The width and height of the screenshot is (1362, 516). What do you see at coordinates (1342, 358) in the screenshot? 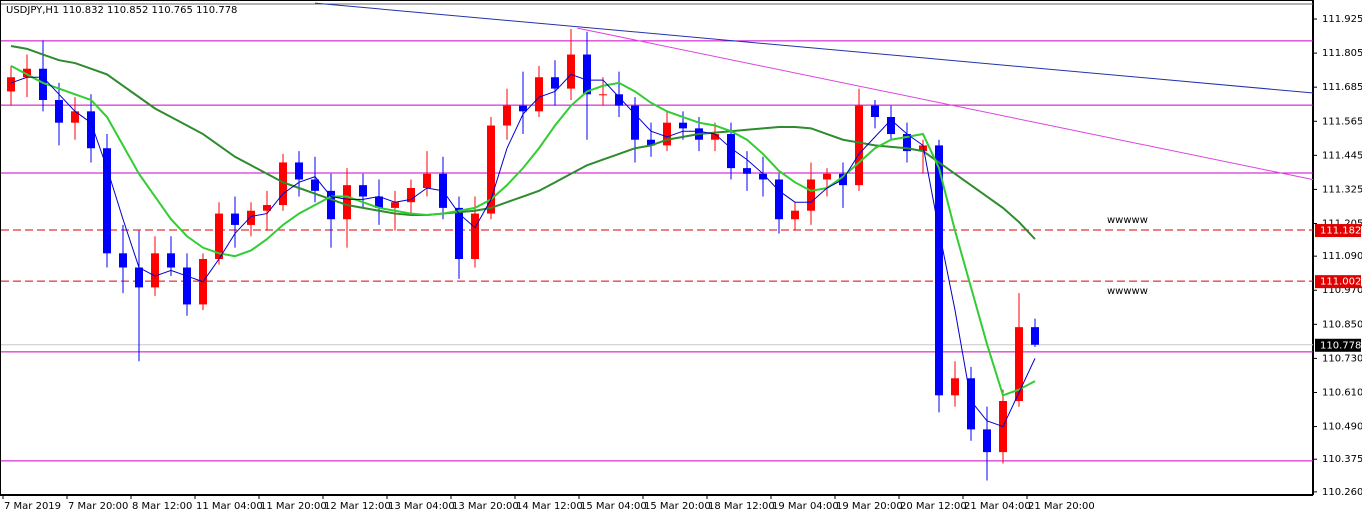
I see `y-tick-label: 110.730` at bounding box center [1342, 358].